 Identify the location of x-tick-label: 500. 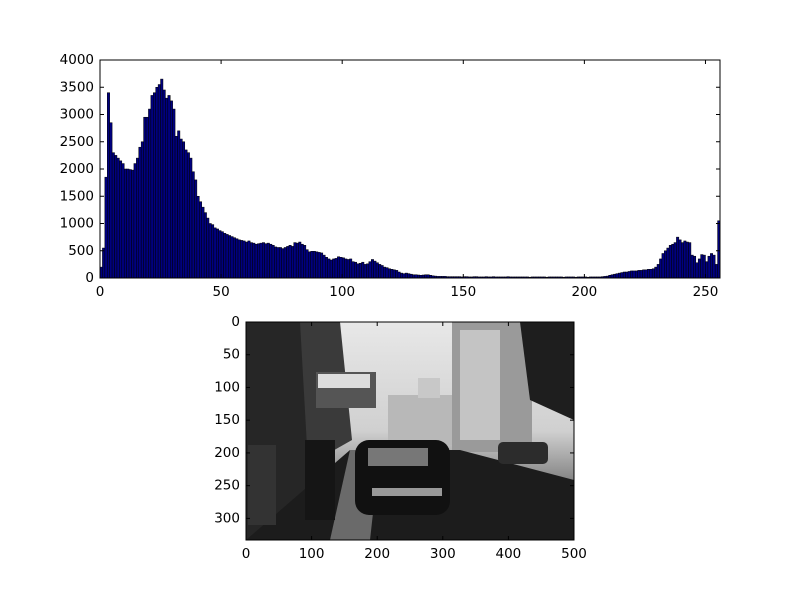
(574, 554).